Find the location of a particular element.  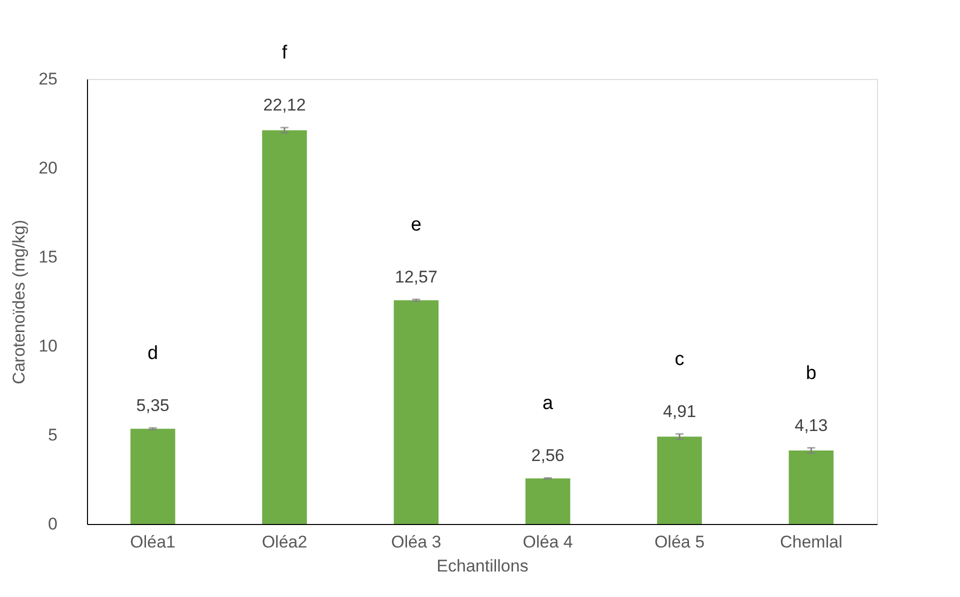

x-tick-label: Chemlal is located at coordinates (811, 542).